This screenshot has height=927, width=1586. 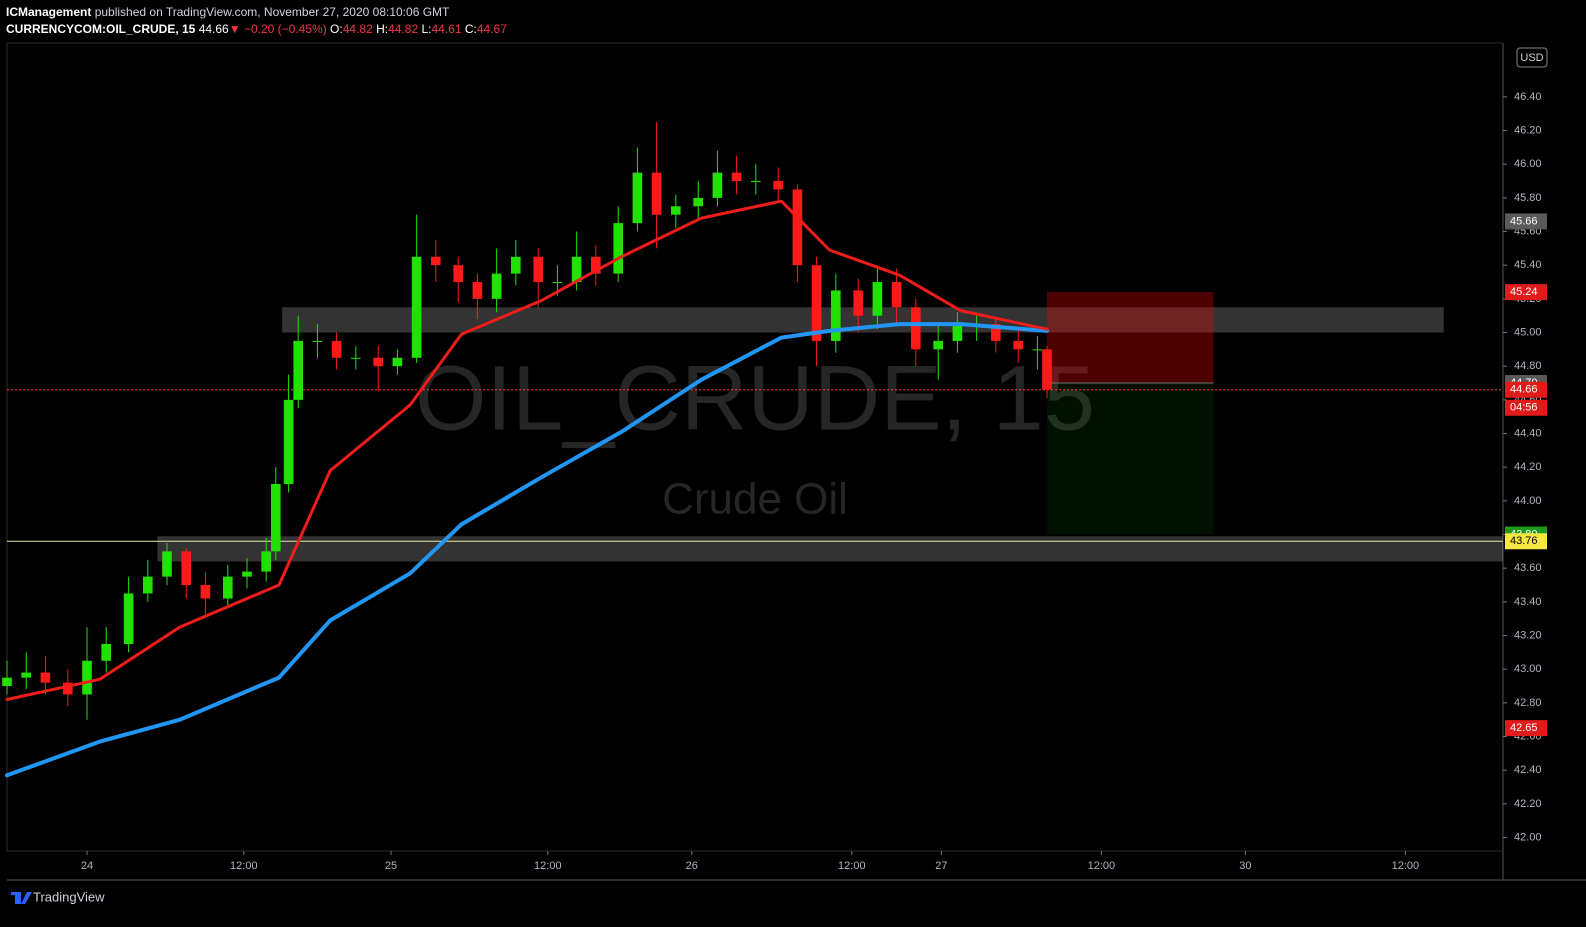 I want to click on y-tick-label: 43.20, so click(x=1528, y=635).